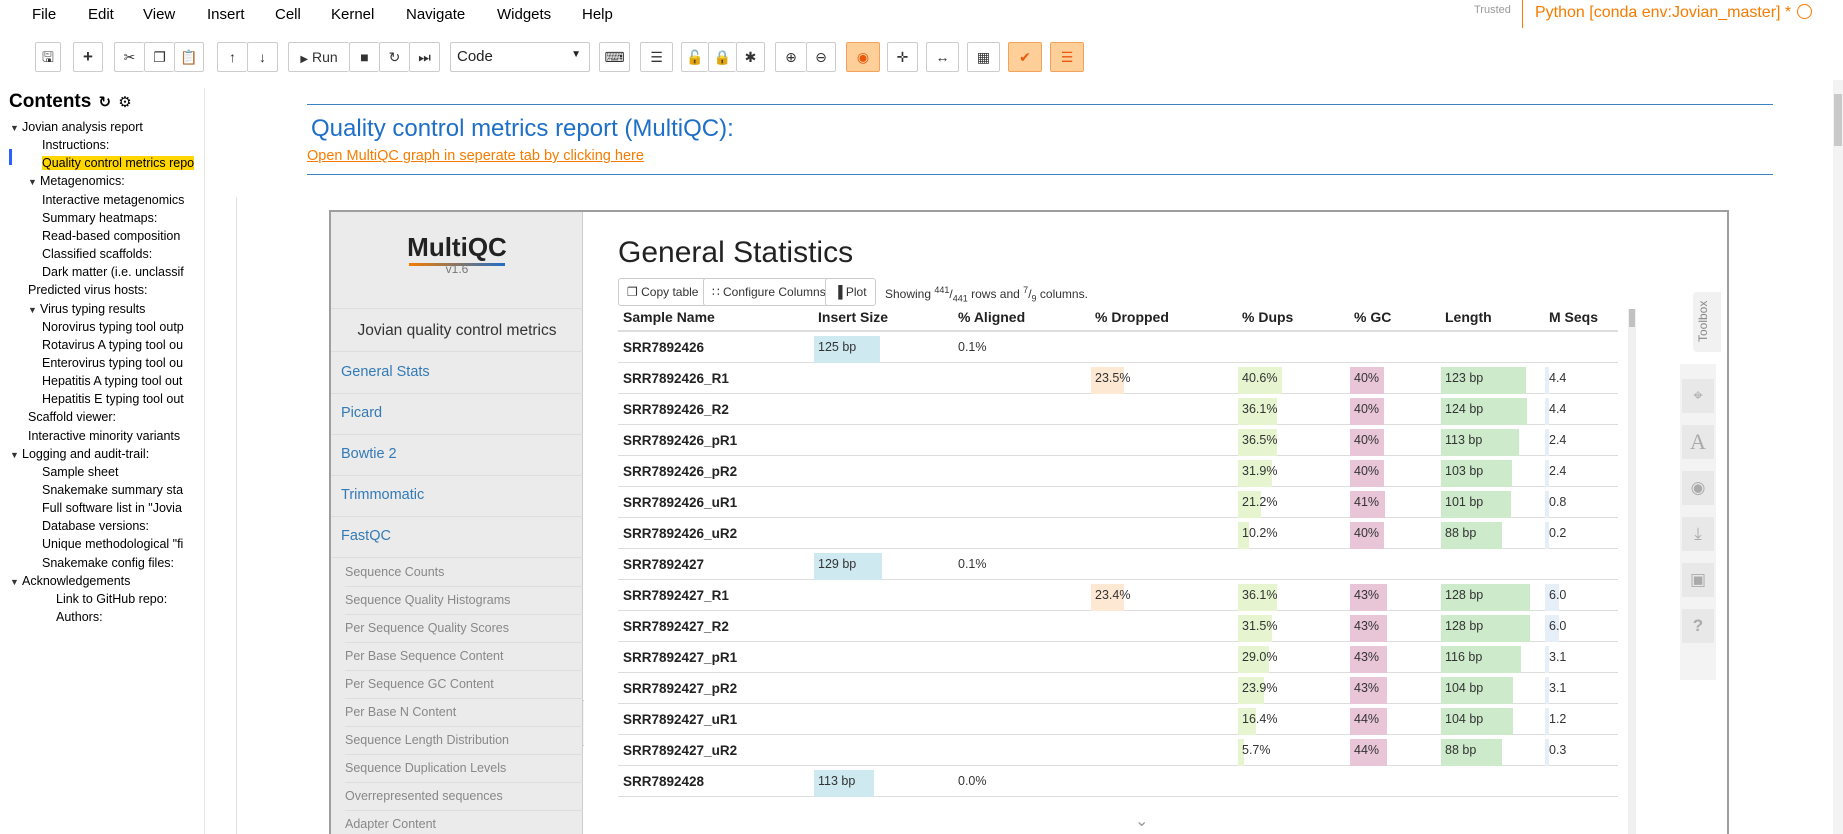 The width and height of the screenshot is (1843, 834). I want to click on cut-icon: ✂, so click(129, 57).